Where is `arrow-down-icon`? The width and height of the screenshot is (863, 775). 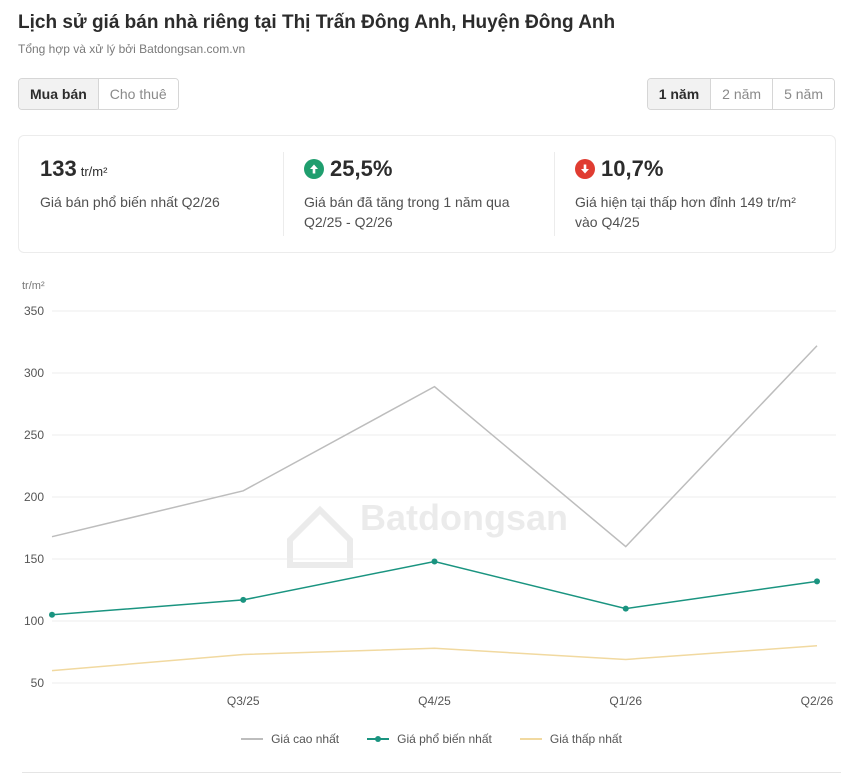 arrow-down-icon is located at coordinates (585, 169).